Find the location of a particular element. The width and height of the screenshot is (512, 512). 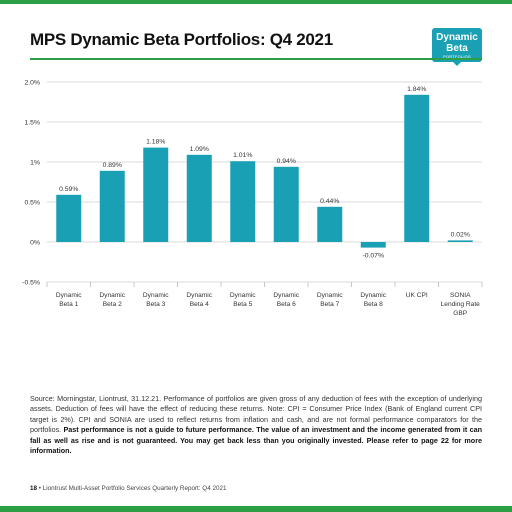

logo-line-1: Dynamic is located at coordinates (457, 37).